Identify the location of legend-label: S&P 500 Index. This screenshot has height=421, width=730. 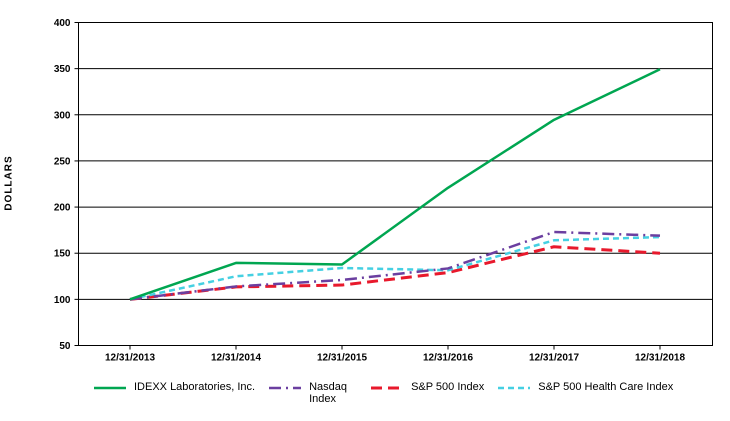
(448, 387).